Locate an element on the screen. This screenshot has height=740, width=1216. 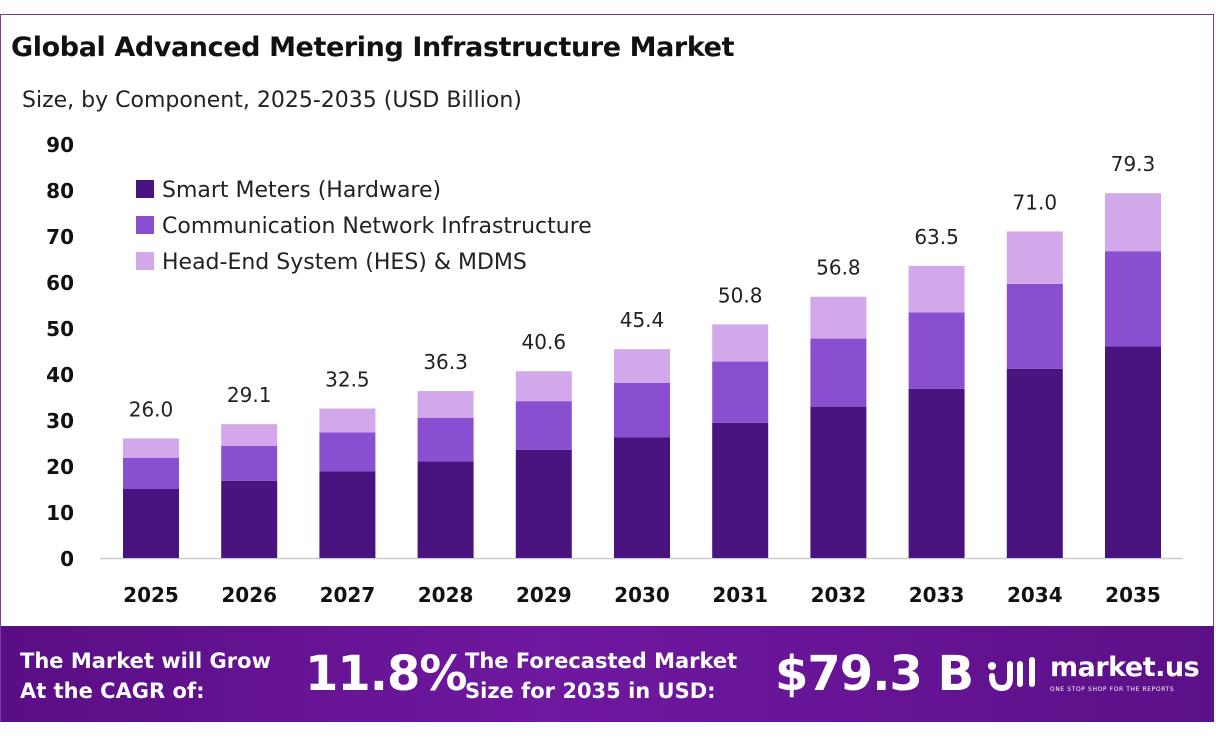
bar-total-label: 71.0 is located at coordinates (1035, 202).